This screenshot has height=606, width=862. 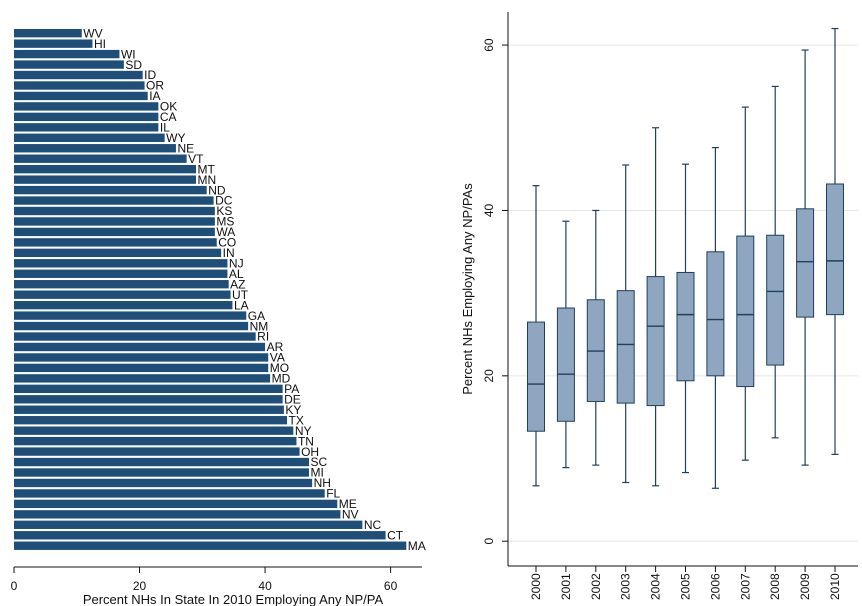 What do you see at coordinates (128, 54) in the screenshot?
I see `bar-label-WI: WI` at bounding box center [128, 54].